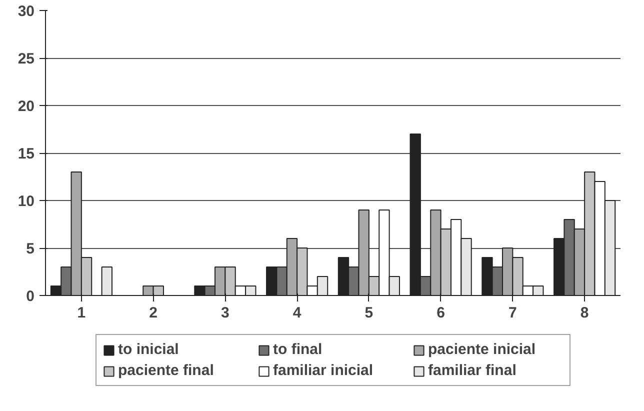 The image size is (644, 411). What do you see at coordinates (30, 296) in the screenshot?
I see `y-tick-label: 0` at bounding box center [30, 296].